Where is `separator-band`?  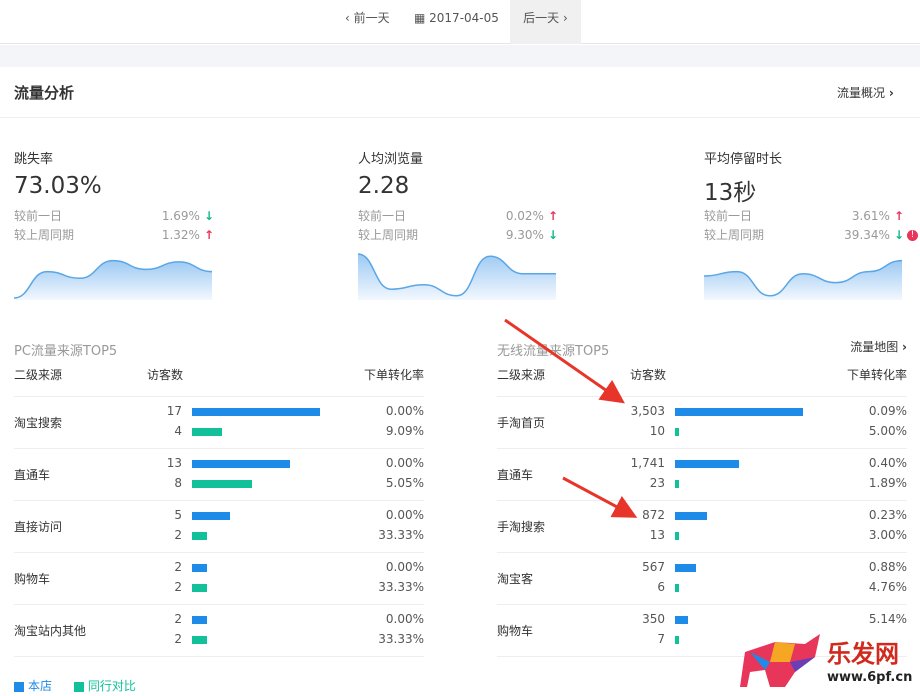
separator-band is located at coordinates (460, 56).